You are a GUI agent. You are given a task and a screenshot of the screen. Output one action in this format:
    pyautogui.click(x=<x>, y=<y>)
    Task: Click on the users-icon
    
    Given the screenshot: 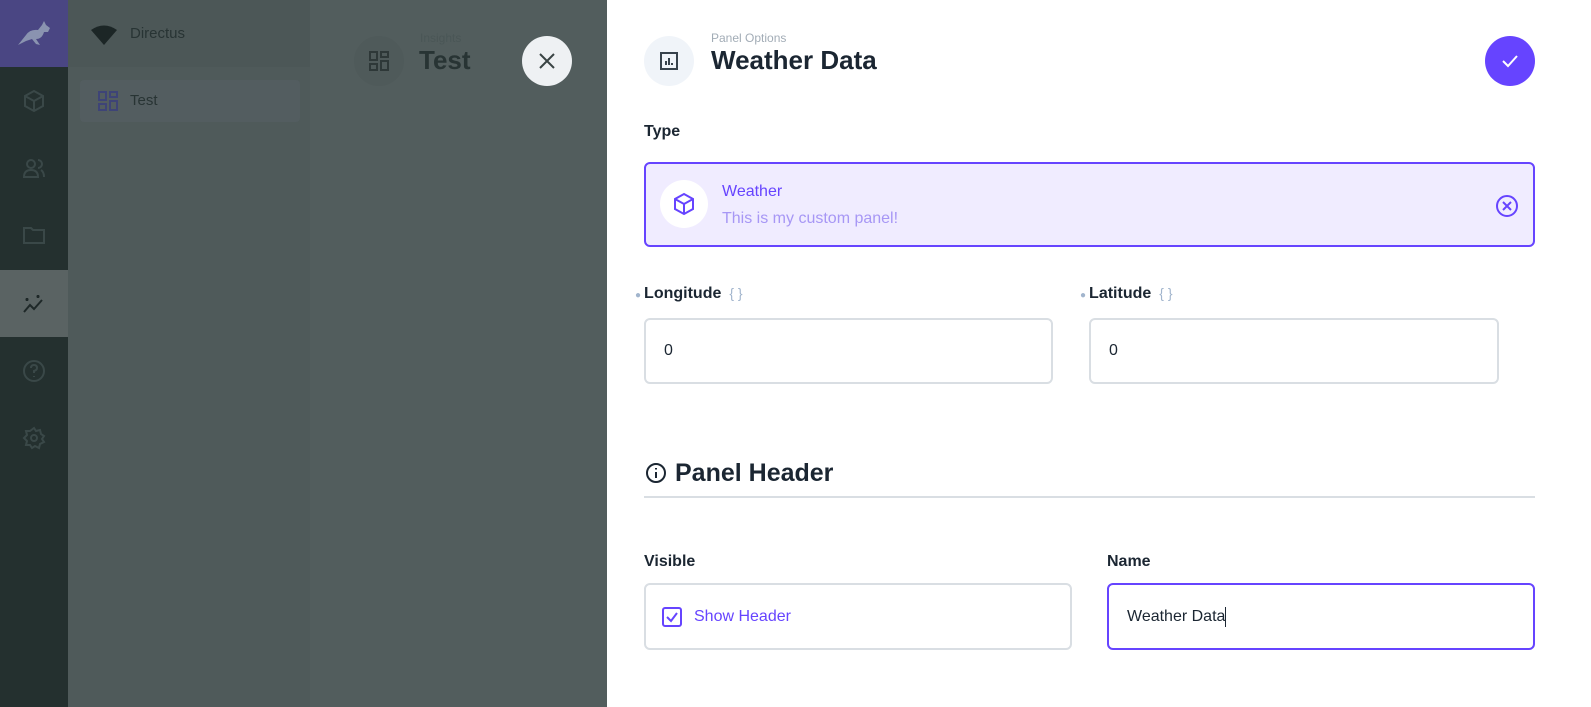 What is the action you would take?
    pyautogui.click(x=33, y=168)
    